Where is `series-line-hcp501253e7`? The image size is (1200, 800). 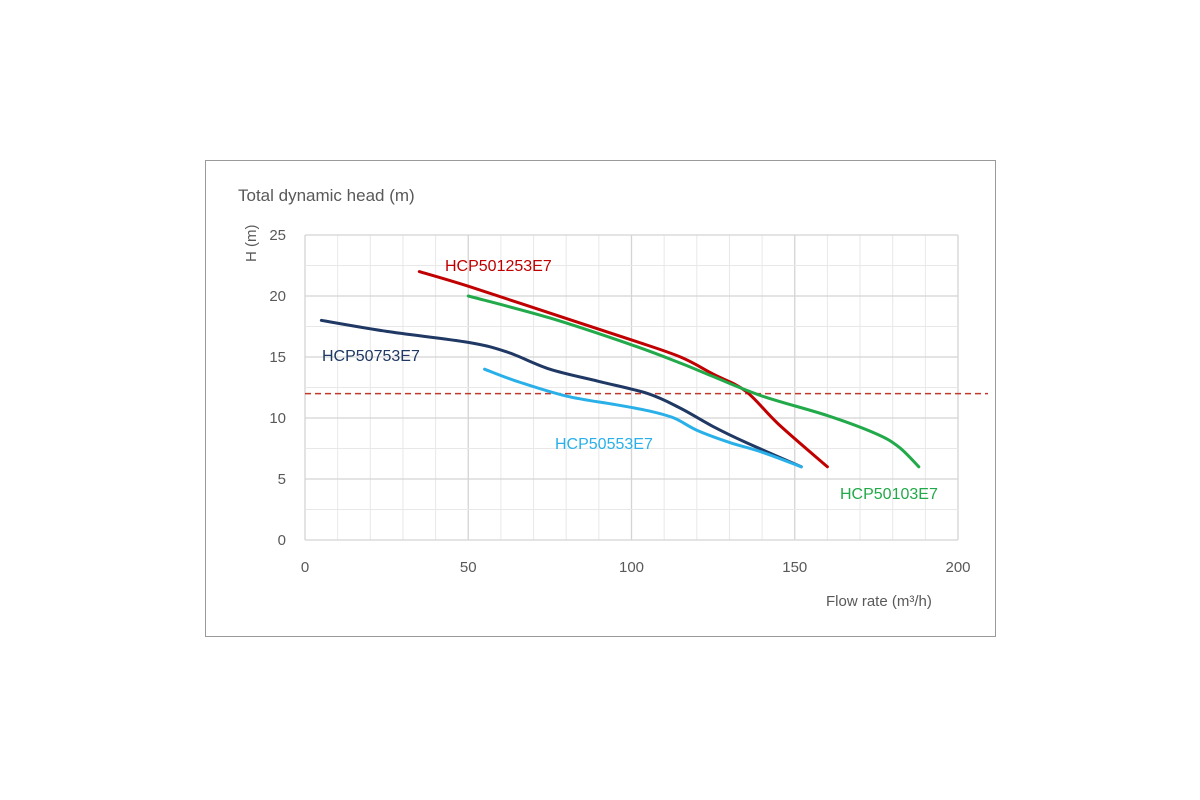 series-line-hcp501253e7 is located at coordinates (623, 369).